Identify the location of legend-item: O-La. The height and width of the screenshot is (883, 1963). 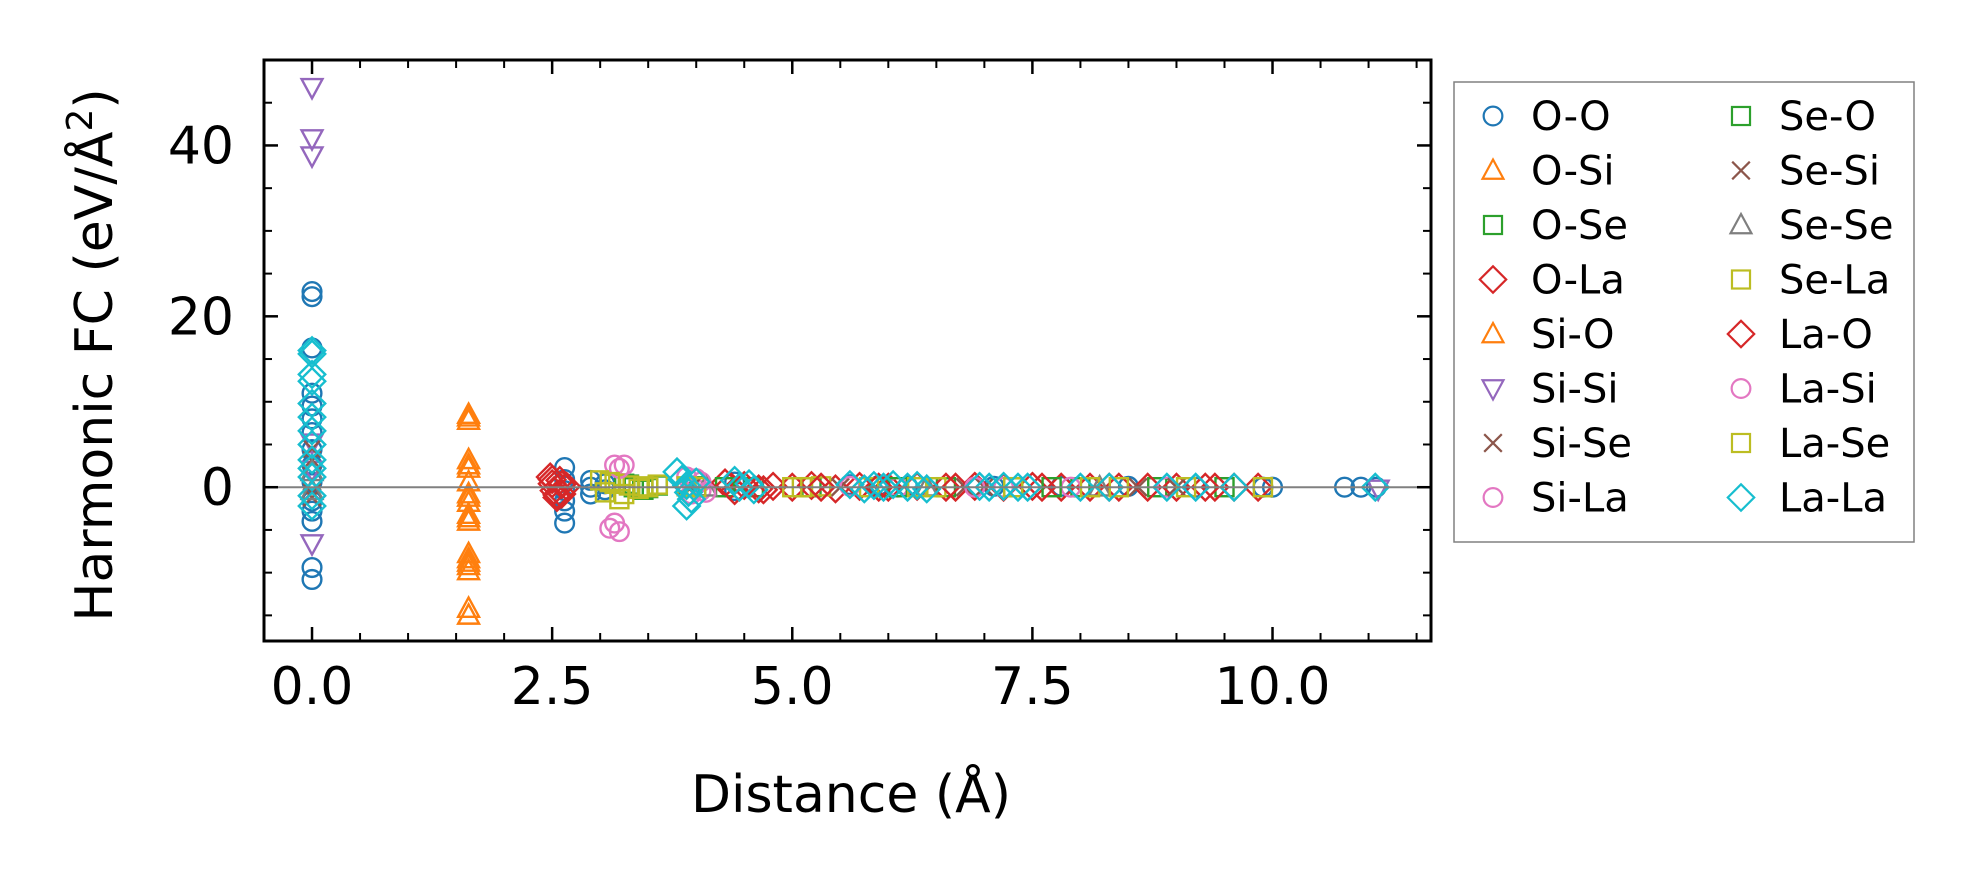
(1551, 281).